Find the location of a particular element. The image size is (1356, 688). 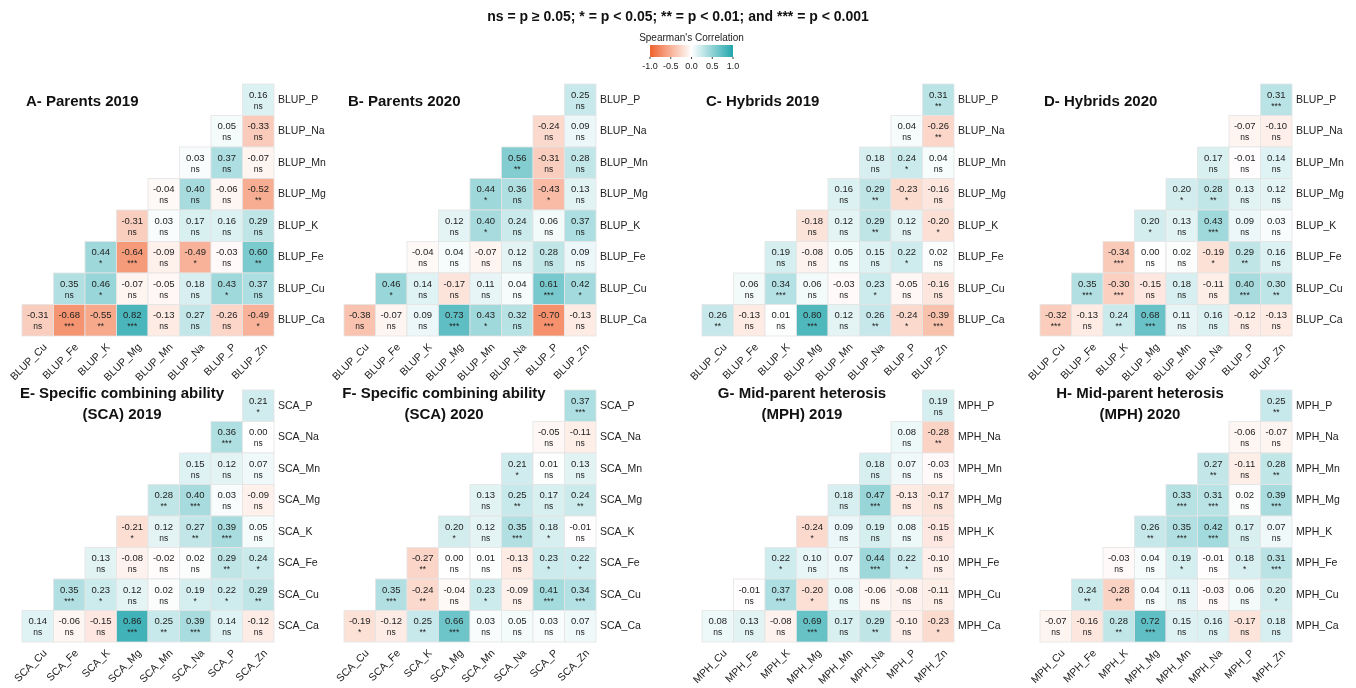

data-label: 0.44 * is located at coordinates (485, 194).